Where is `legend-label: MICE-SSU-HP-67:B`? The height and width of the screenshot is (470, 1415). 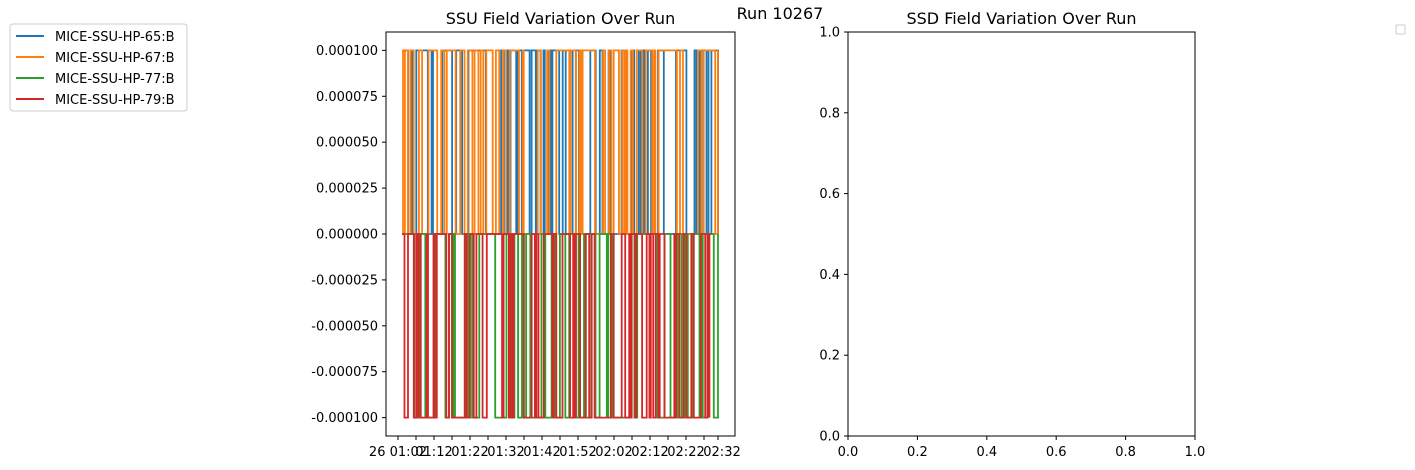 legend-label: MICE-SSU-HP-67:B is located at coordinates (115, 58).